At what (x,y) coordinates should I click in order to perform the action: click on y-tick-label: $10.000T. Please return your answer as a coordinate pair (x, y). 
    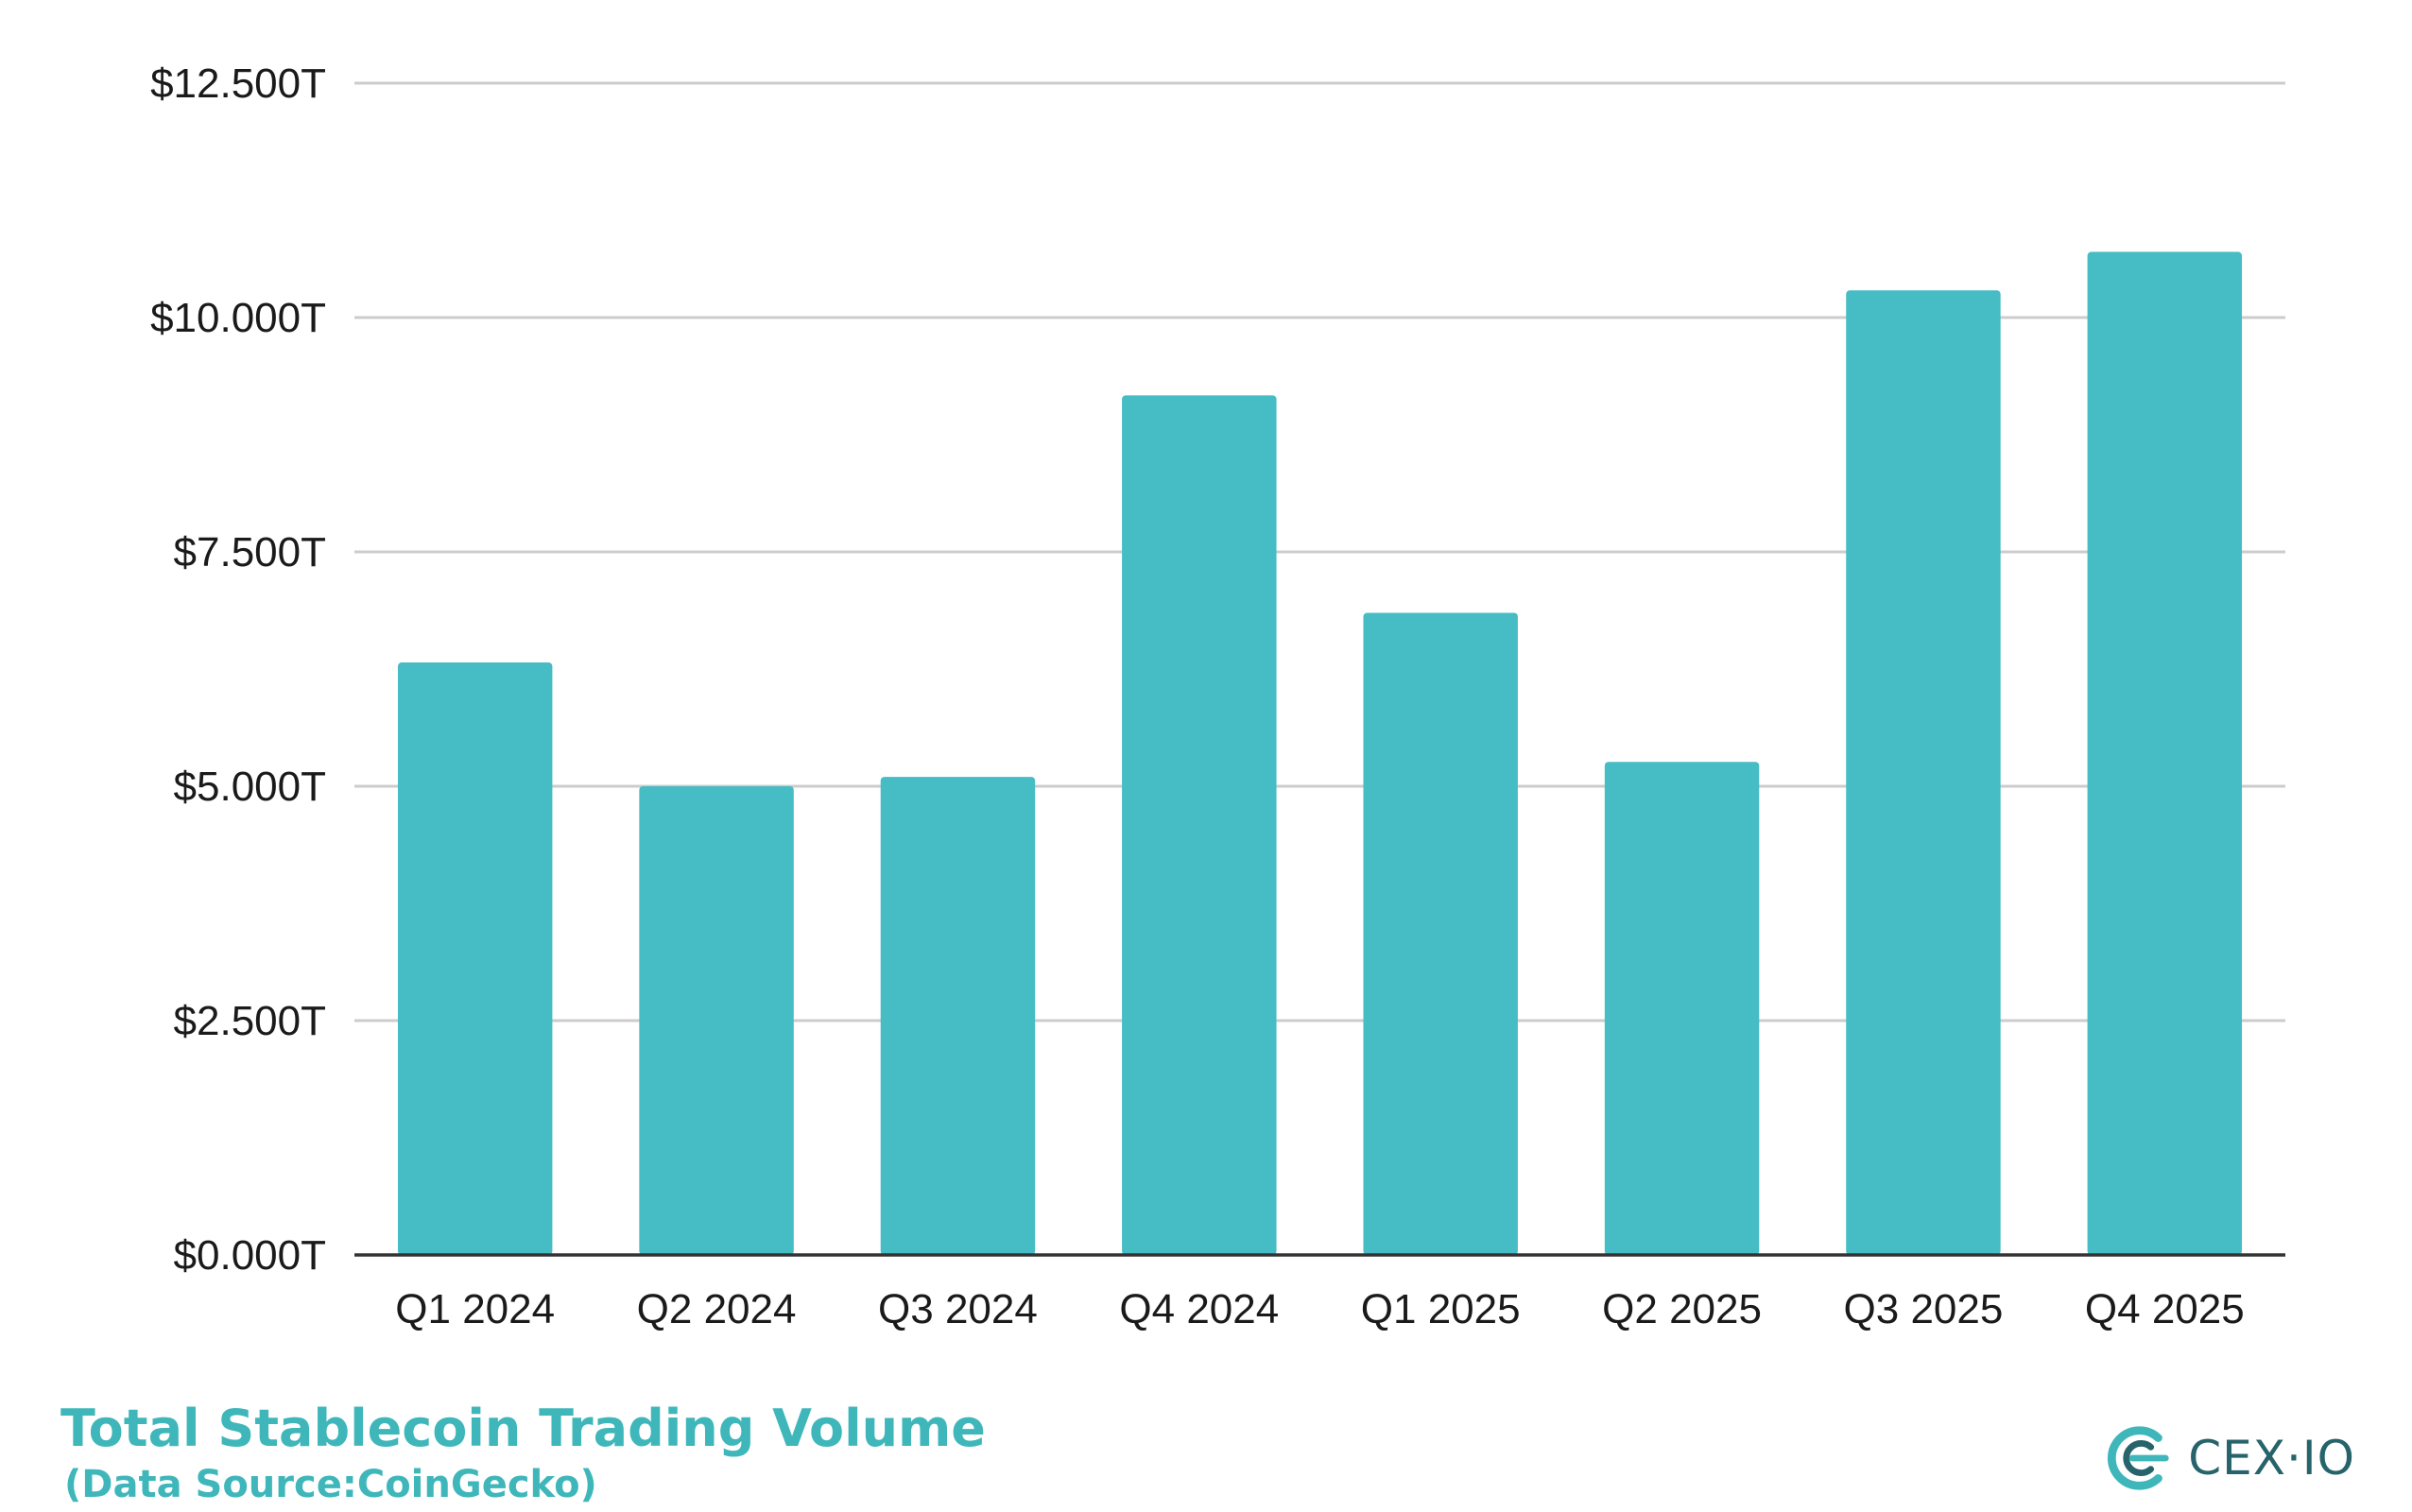
    Looking at the image, I should click on (238, 318).